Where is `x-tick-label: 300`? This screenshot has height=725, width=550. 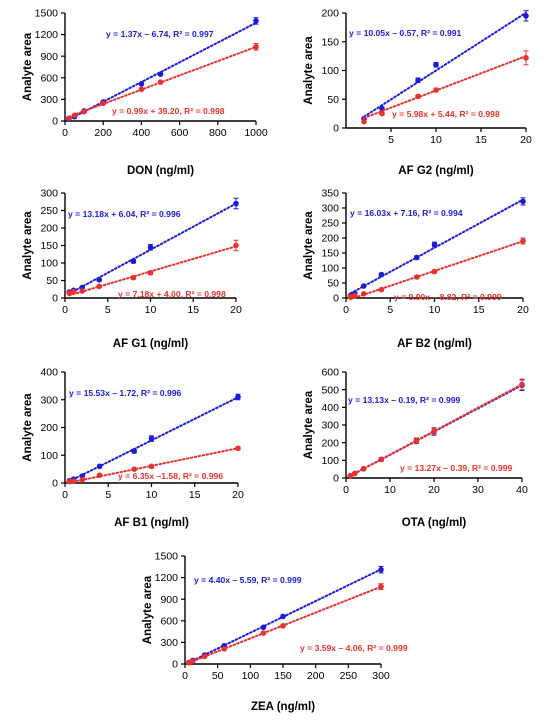
x-tick-label: 300 is located at coordinates (381, 676).